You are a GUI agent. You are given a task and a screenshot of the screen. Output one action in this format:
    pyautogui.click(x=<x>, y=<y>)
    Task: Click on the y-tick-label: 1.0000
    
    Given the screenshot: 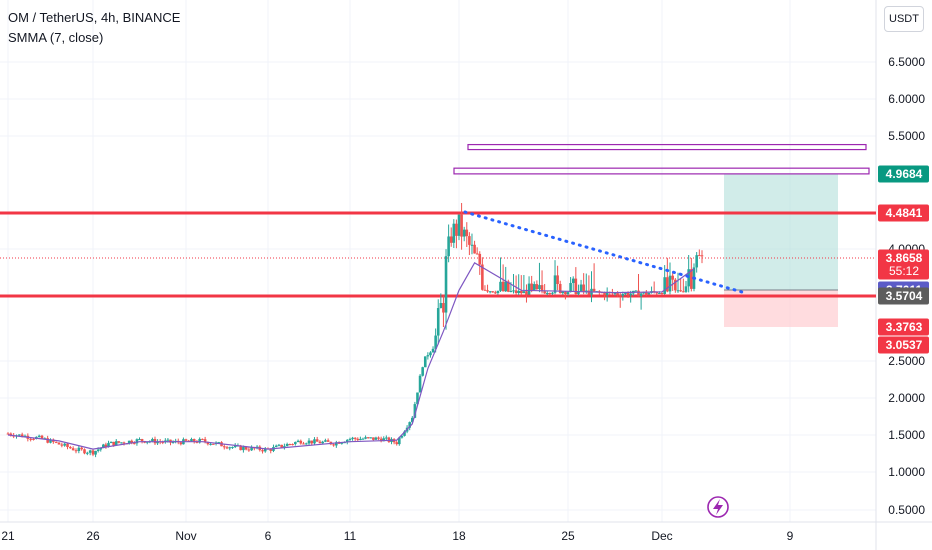 What is the action you would take?
    pyautogui.click(x=906, y=472)
    